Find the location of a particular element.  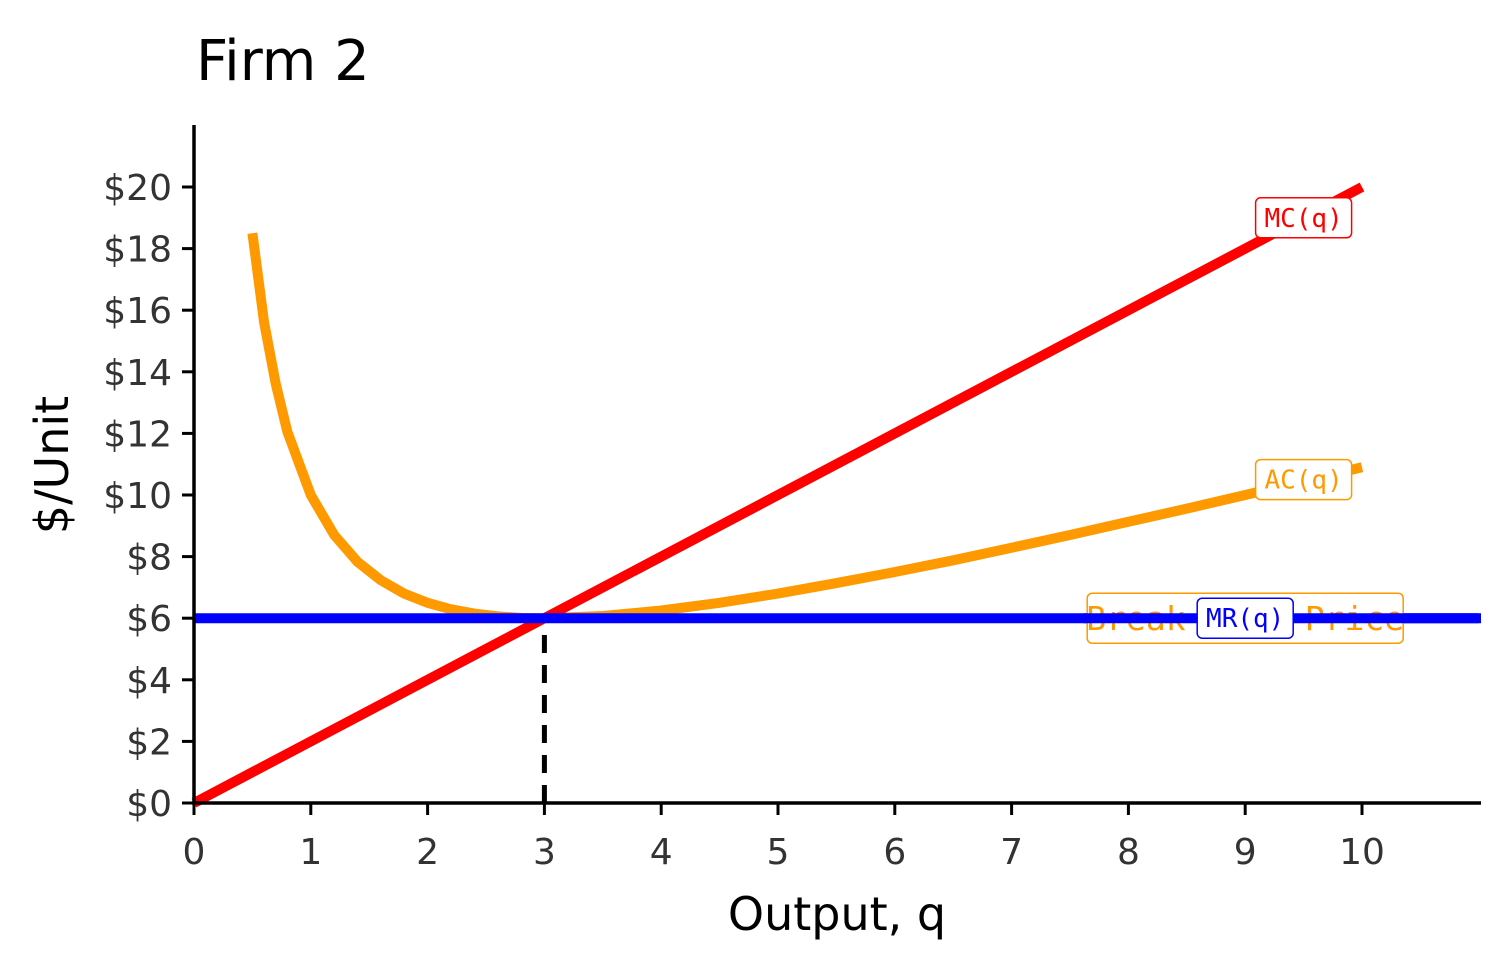

y-tick-label: $8 is located at coordinates (149, 558).